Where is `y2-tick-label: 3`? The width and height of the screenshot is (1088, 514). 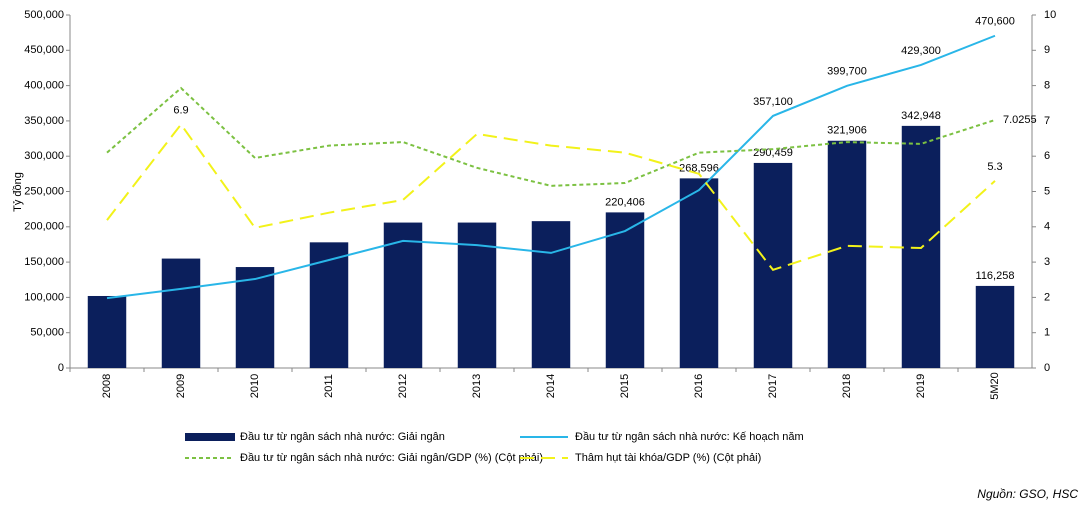 y2-tick-label: 3 is located at coordinates (1047, 262).